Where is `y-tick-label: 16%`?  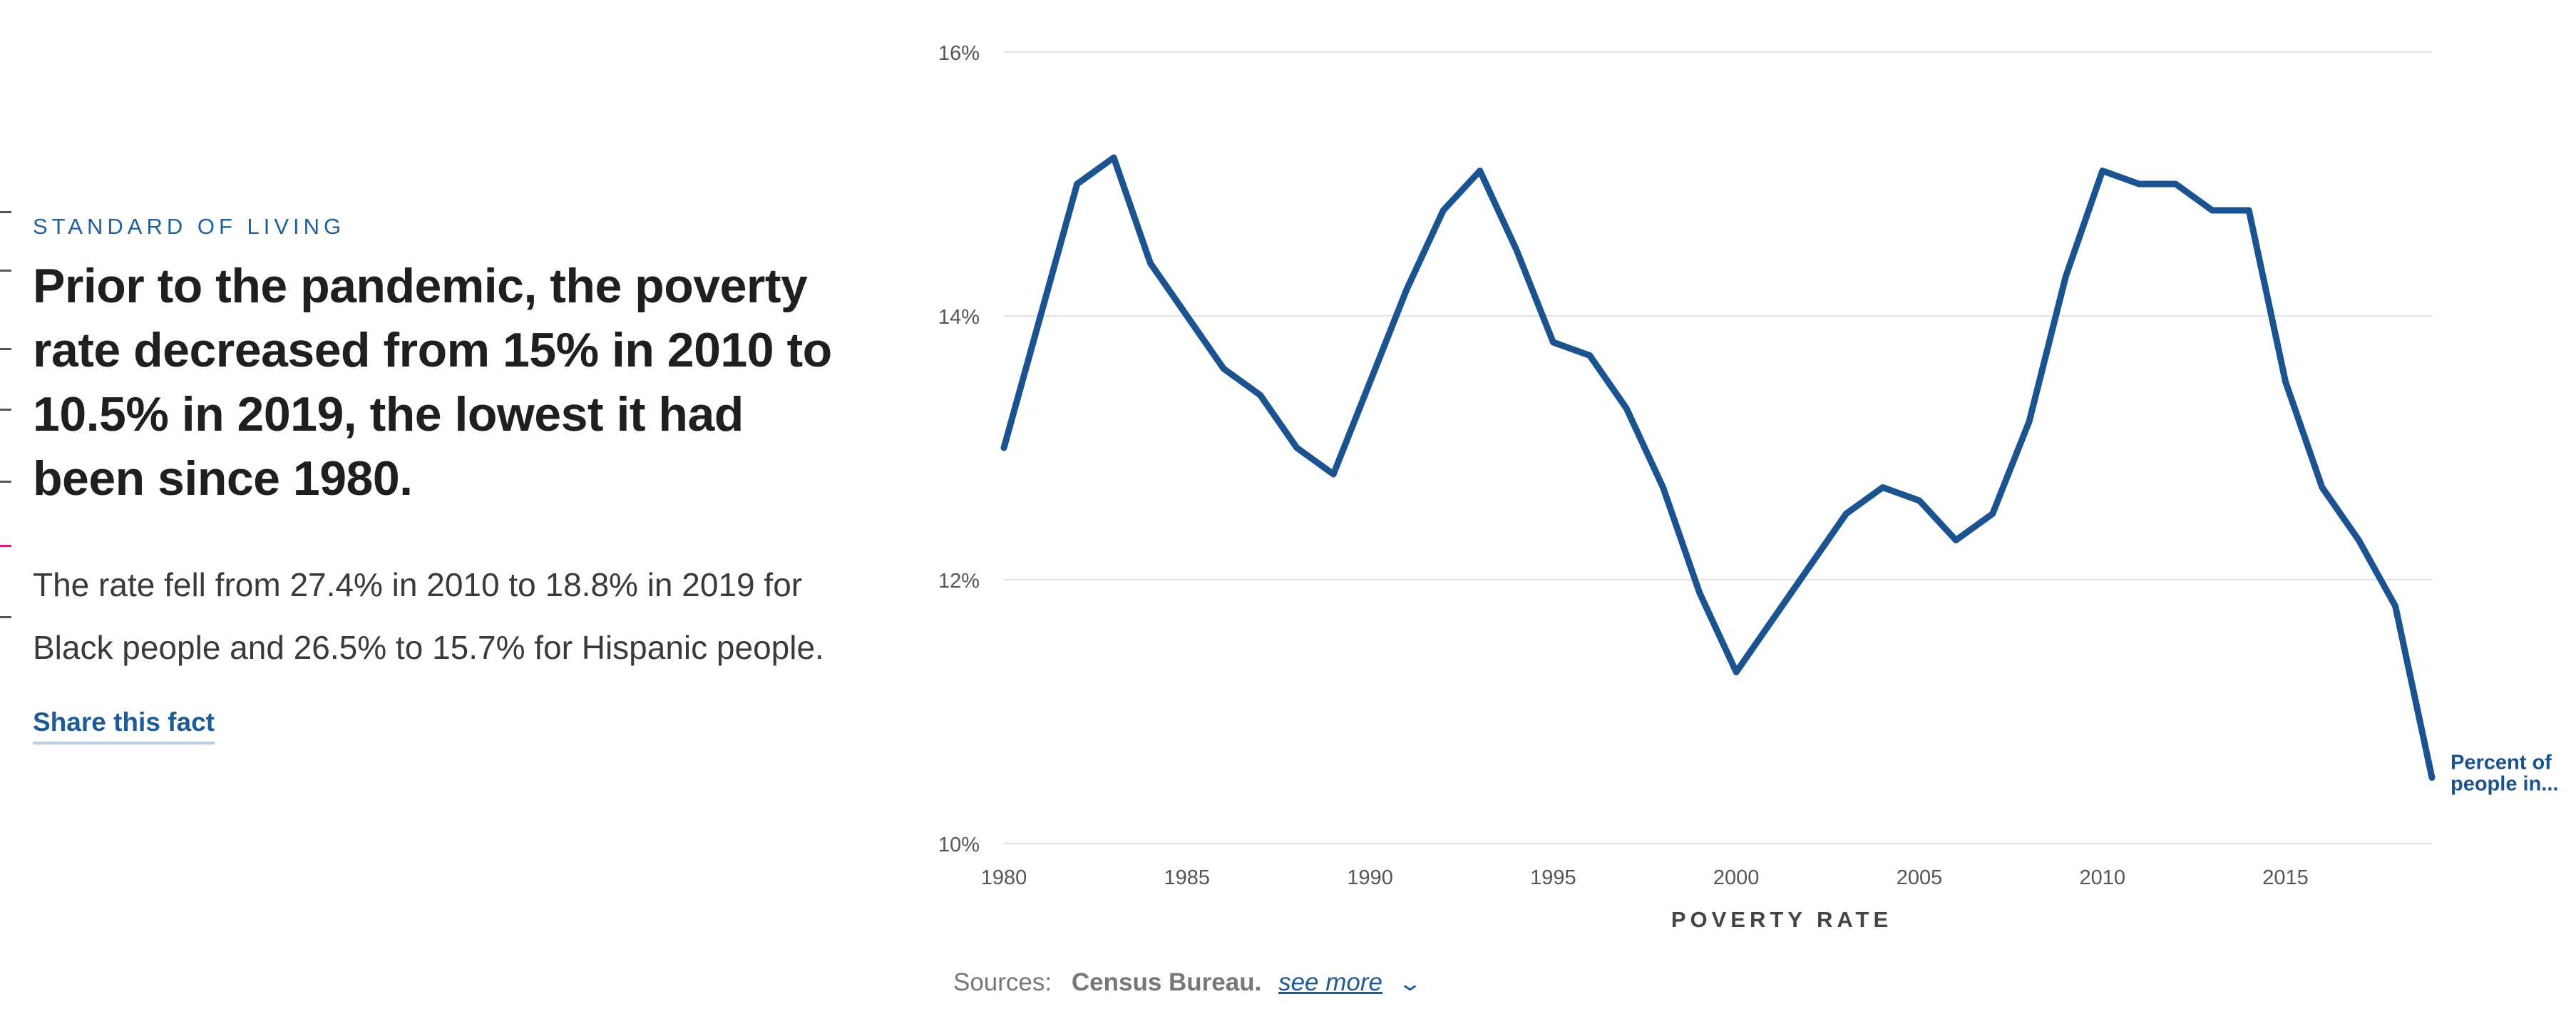 y-tick-label: 16% is located at coordinates (959, 53).